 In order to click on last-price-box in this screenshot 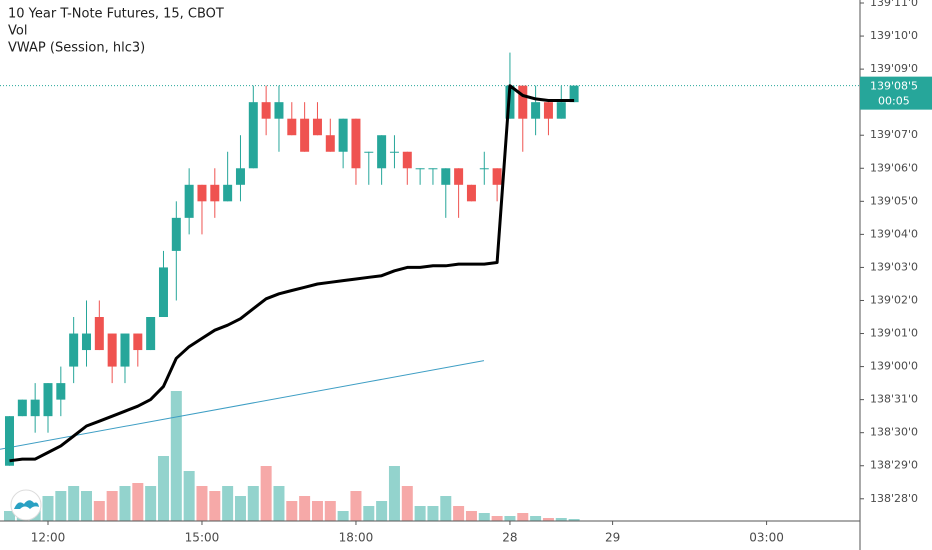, I will do `click(896, 93)`.